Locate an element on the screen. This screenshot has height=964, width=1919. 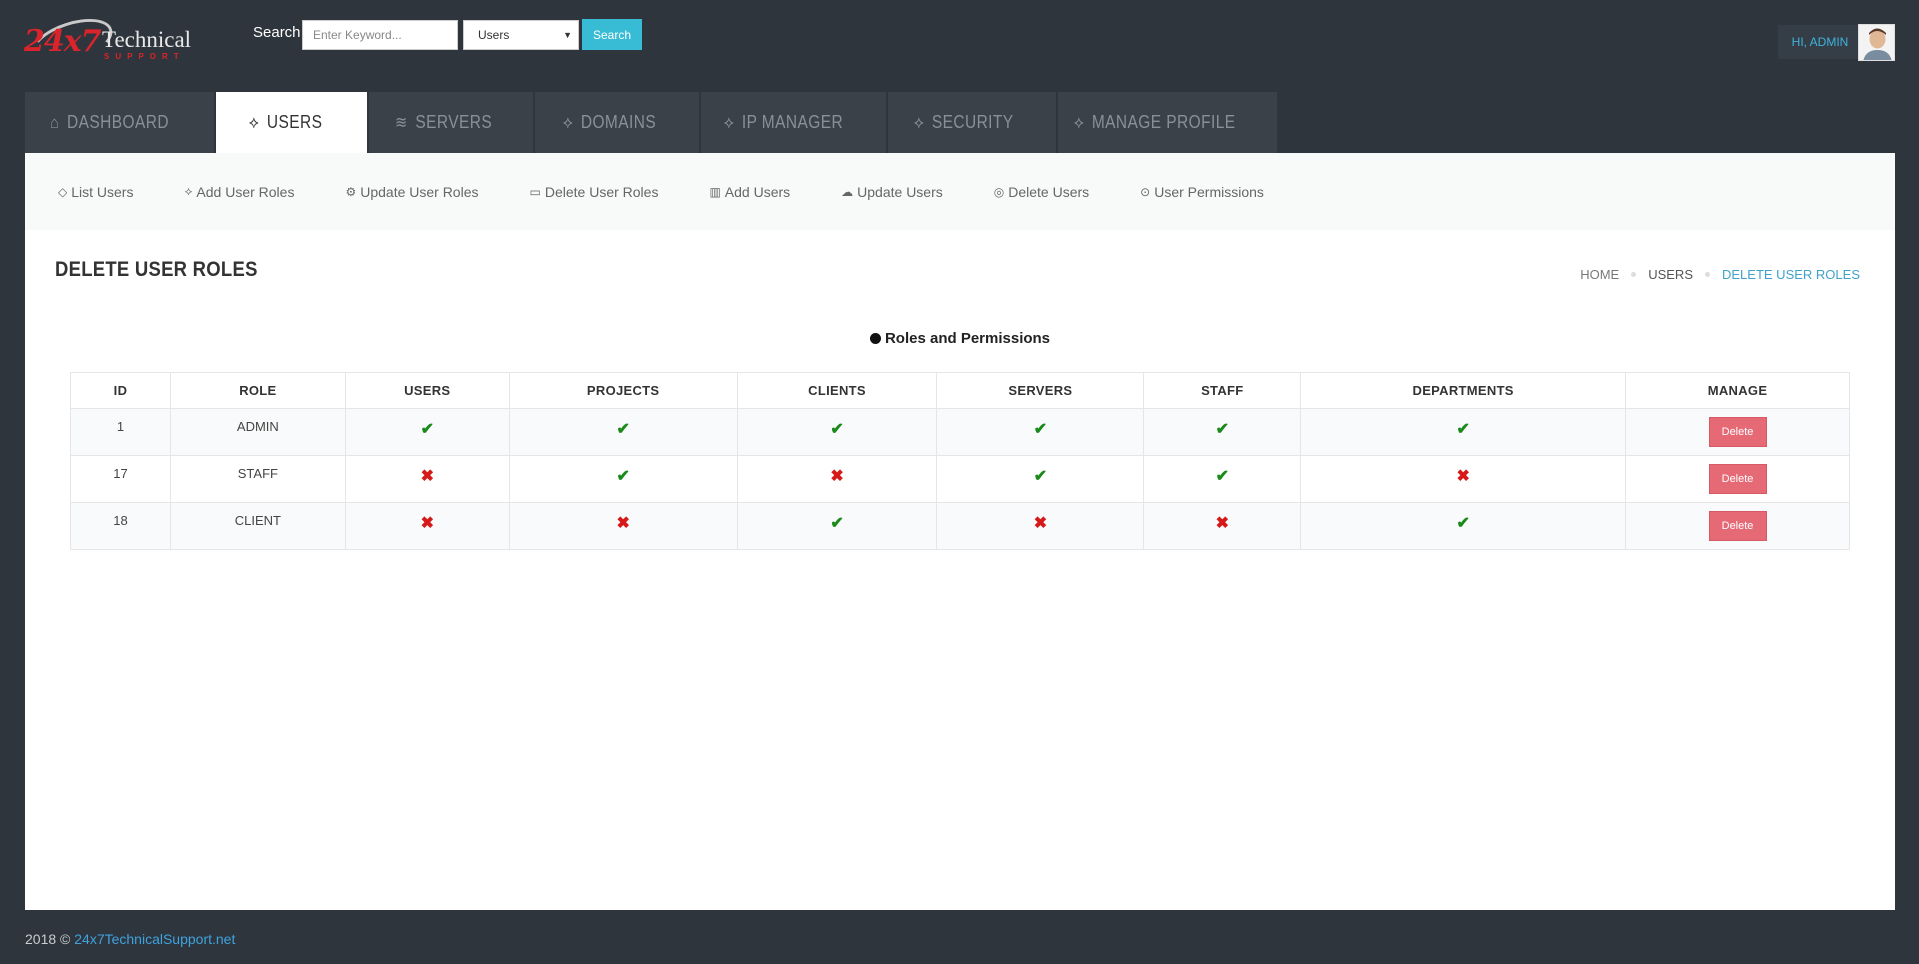
tab-security: ⟡ SECURITY is located at coordinates (972, 122).